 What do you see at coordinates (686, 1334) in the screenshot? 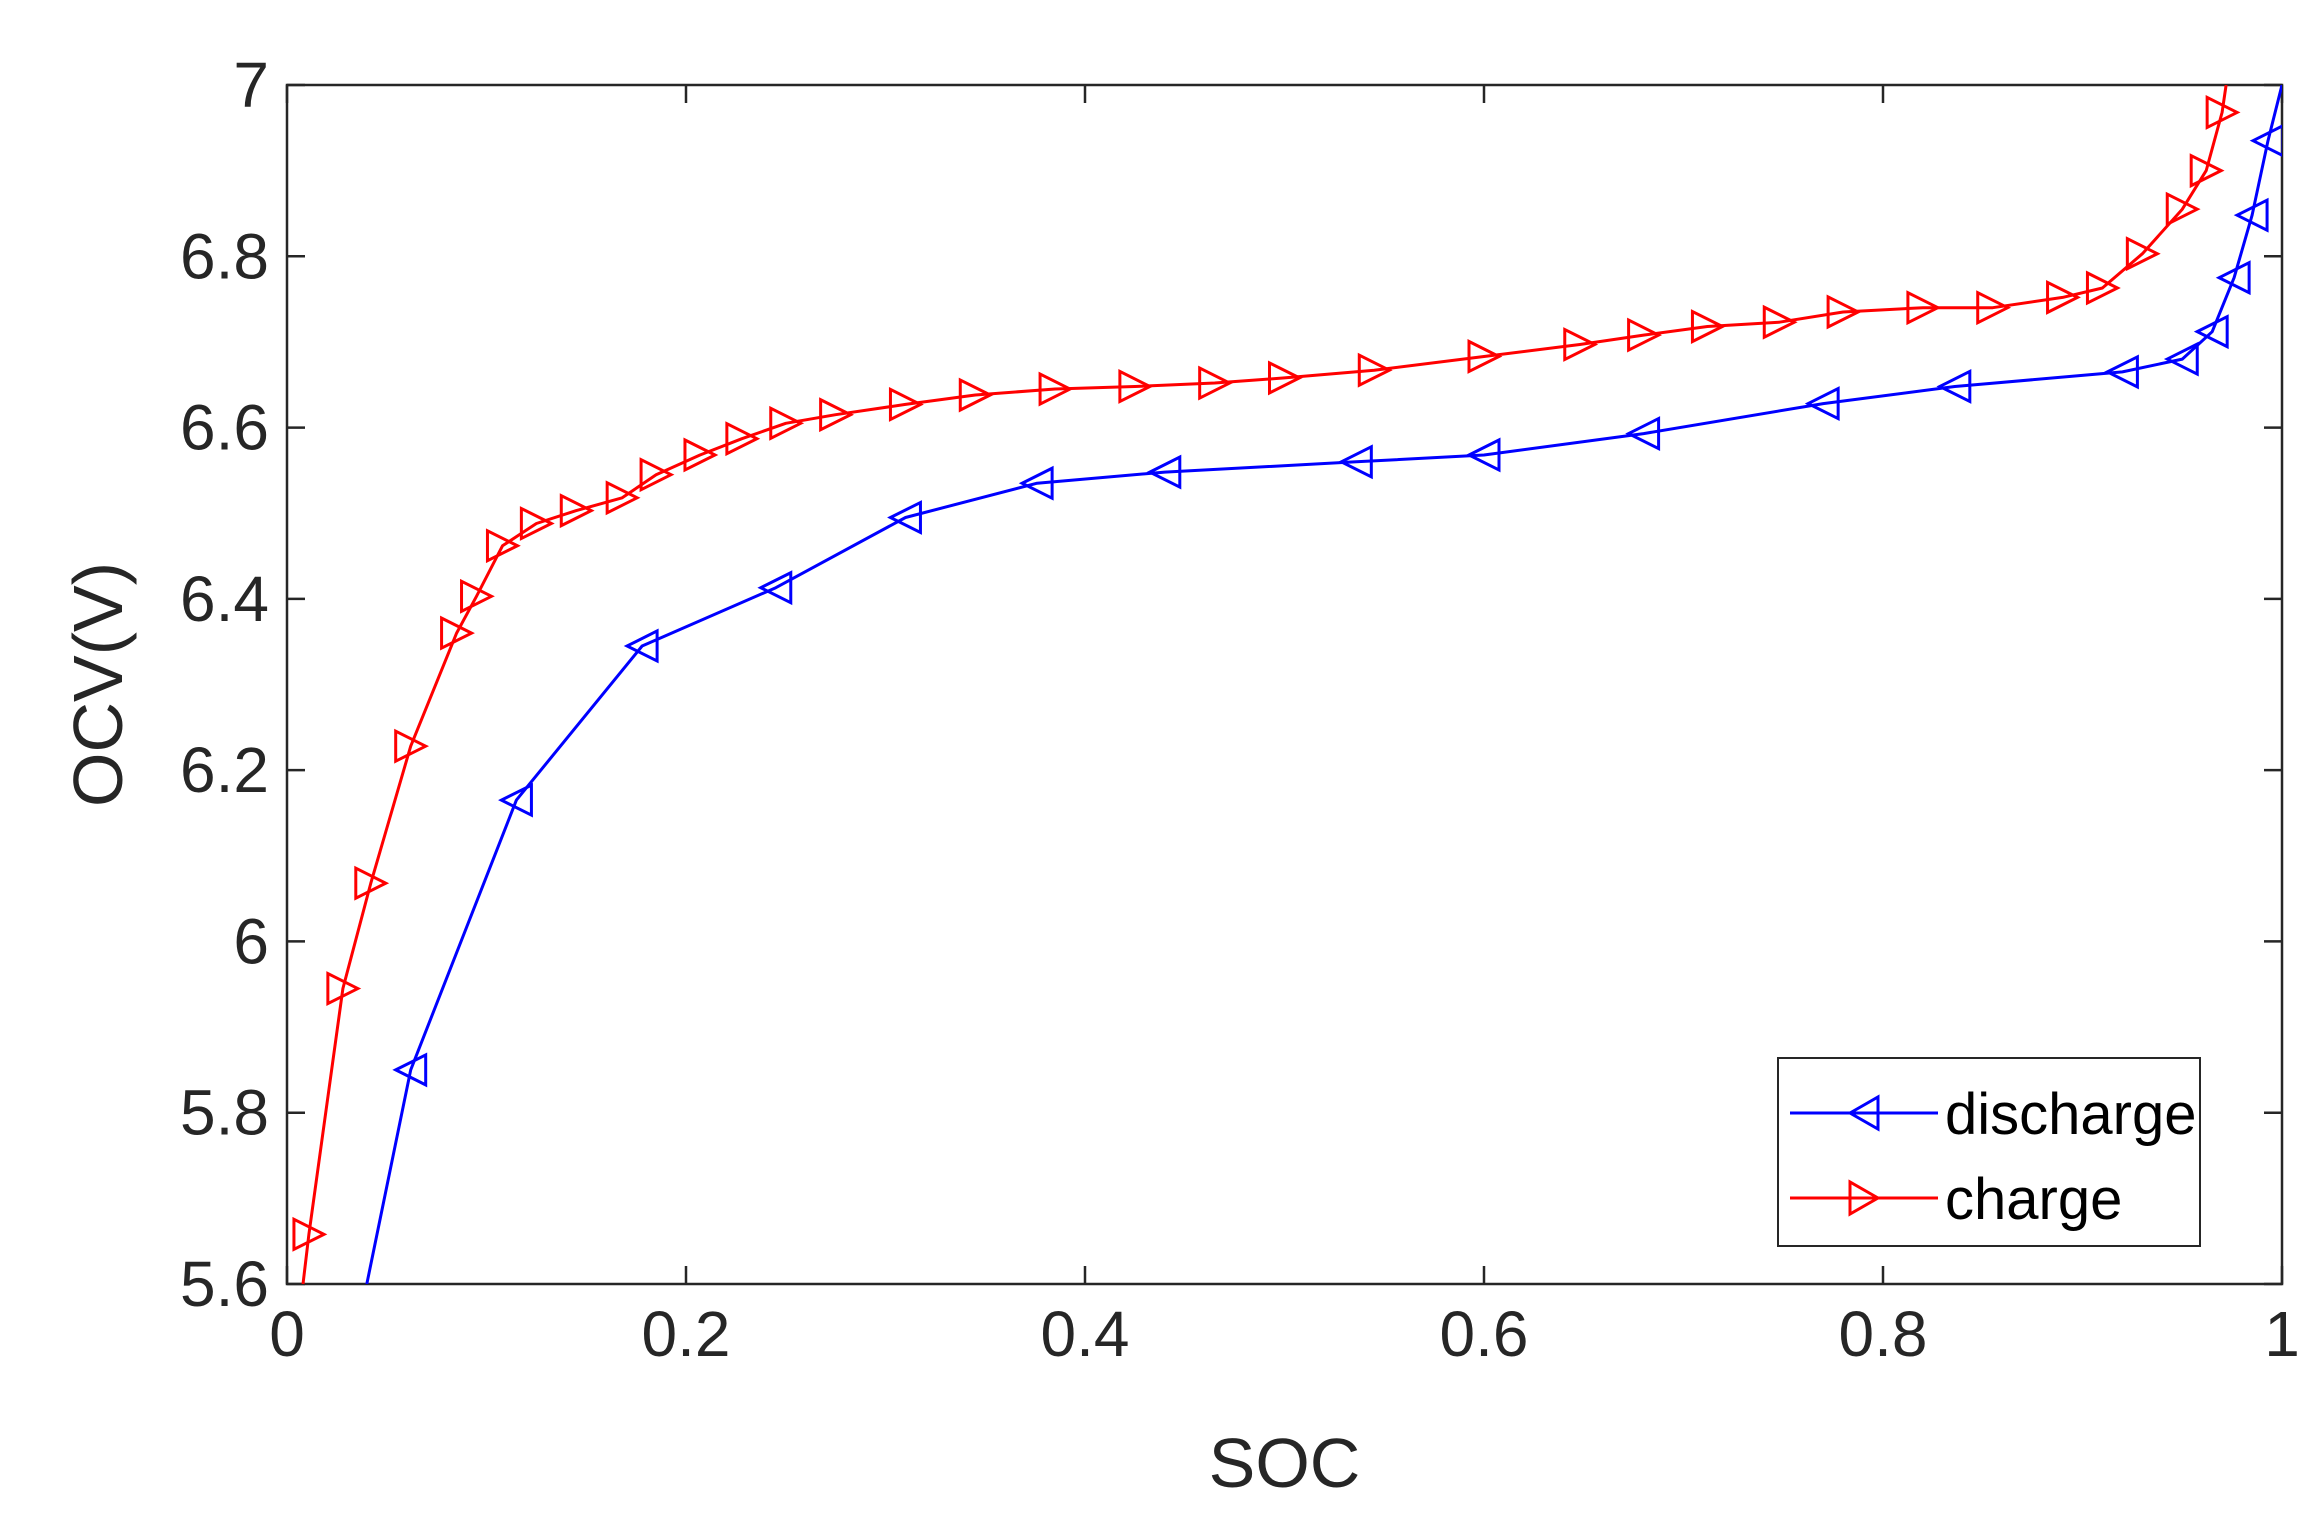
I see `x-tick-label: 0.2` at bounding box center [686, 1334].